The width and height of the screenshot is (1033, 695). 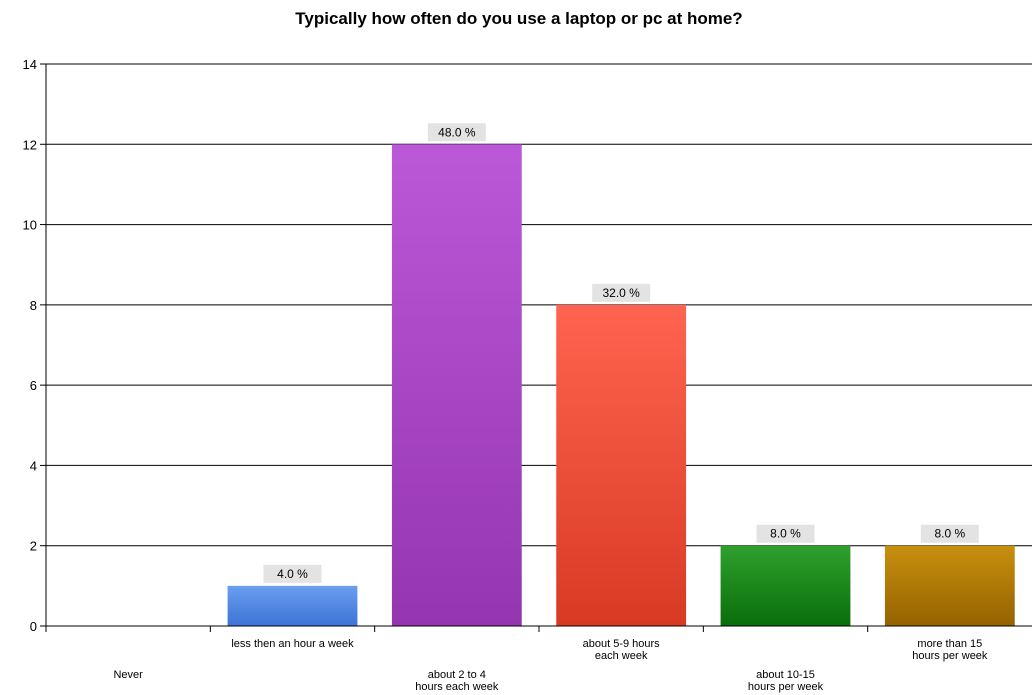 What do you see at coordinates (785, 675) in the screenshot?
I see `category-label: about 10-15` at bounding box center [785, 675].